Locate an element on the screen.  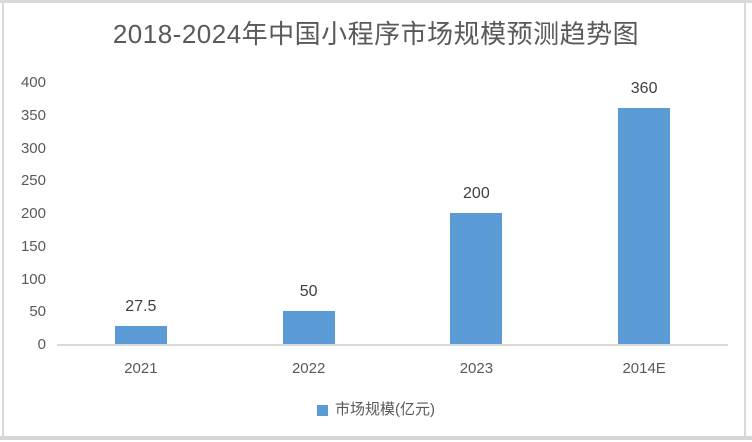
bar-2014E is located at coordinates (644, 226).